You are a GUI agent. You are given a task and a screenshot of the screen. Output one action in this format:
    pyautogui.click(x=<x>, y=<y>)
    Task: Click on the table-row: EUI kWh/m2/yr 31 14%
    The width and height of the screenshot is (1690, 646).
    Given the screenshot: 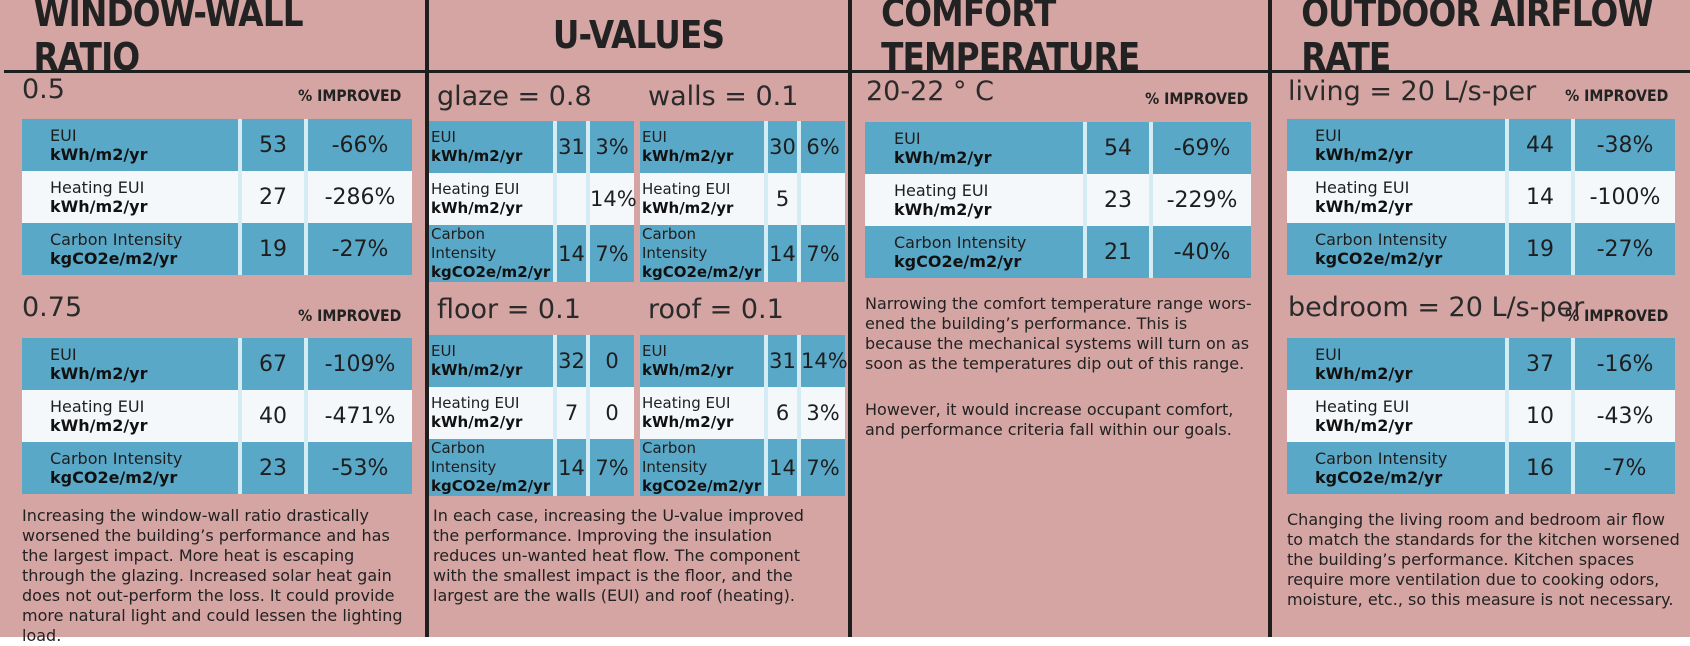 What is the action you would take?
    pyautogui.click(x=744, y=361)
    